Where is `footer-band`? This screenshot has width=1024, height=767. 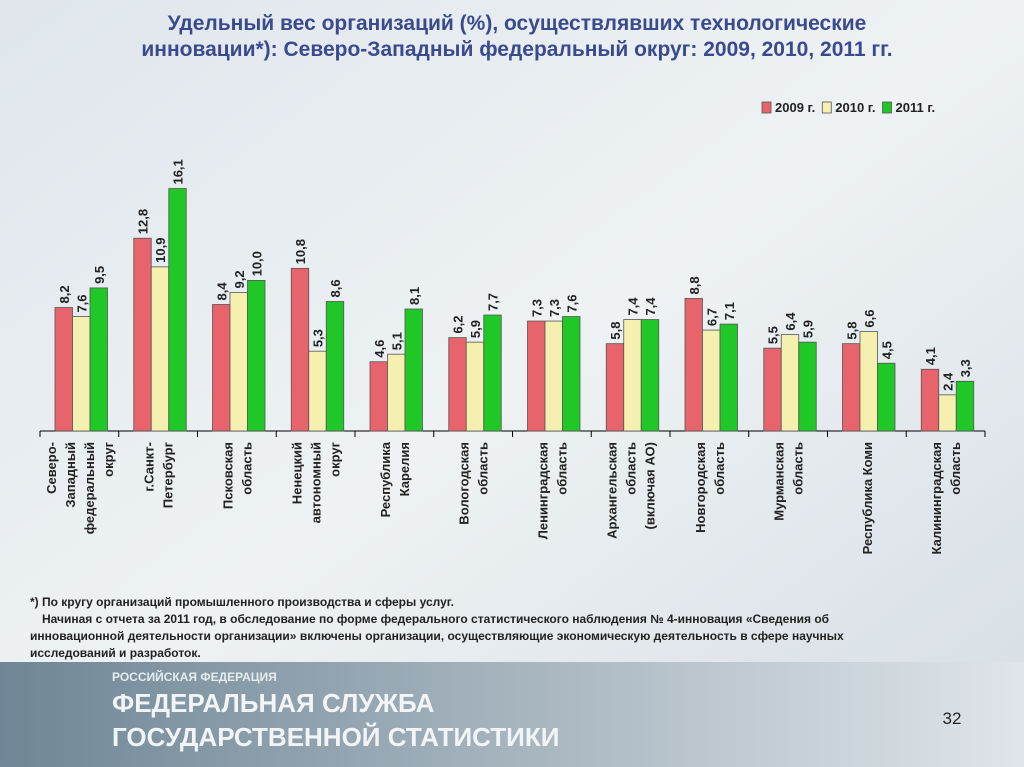
footer-band is located at coordinates (512, 714).